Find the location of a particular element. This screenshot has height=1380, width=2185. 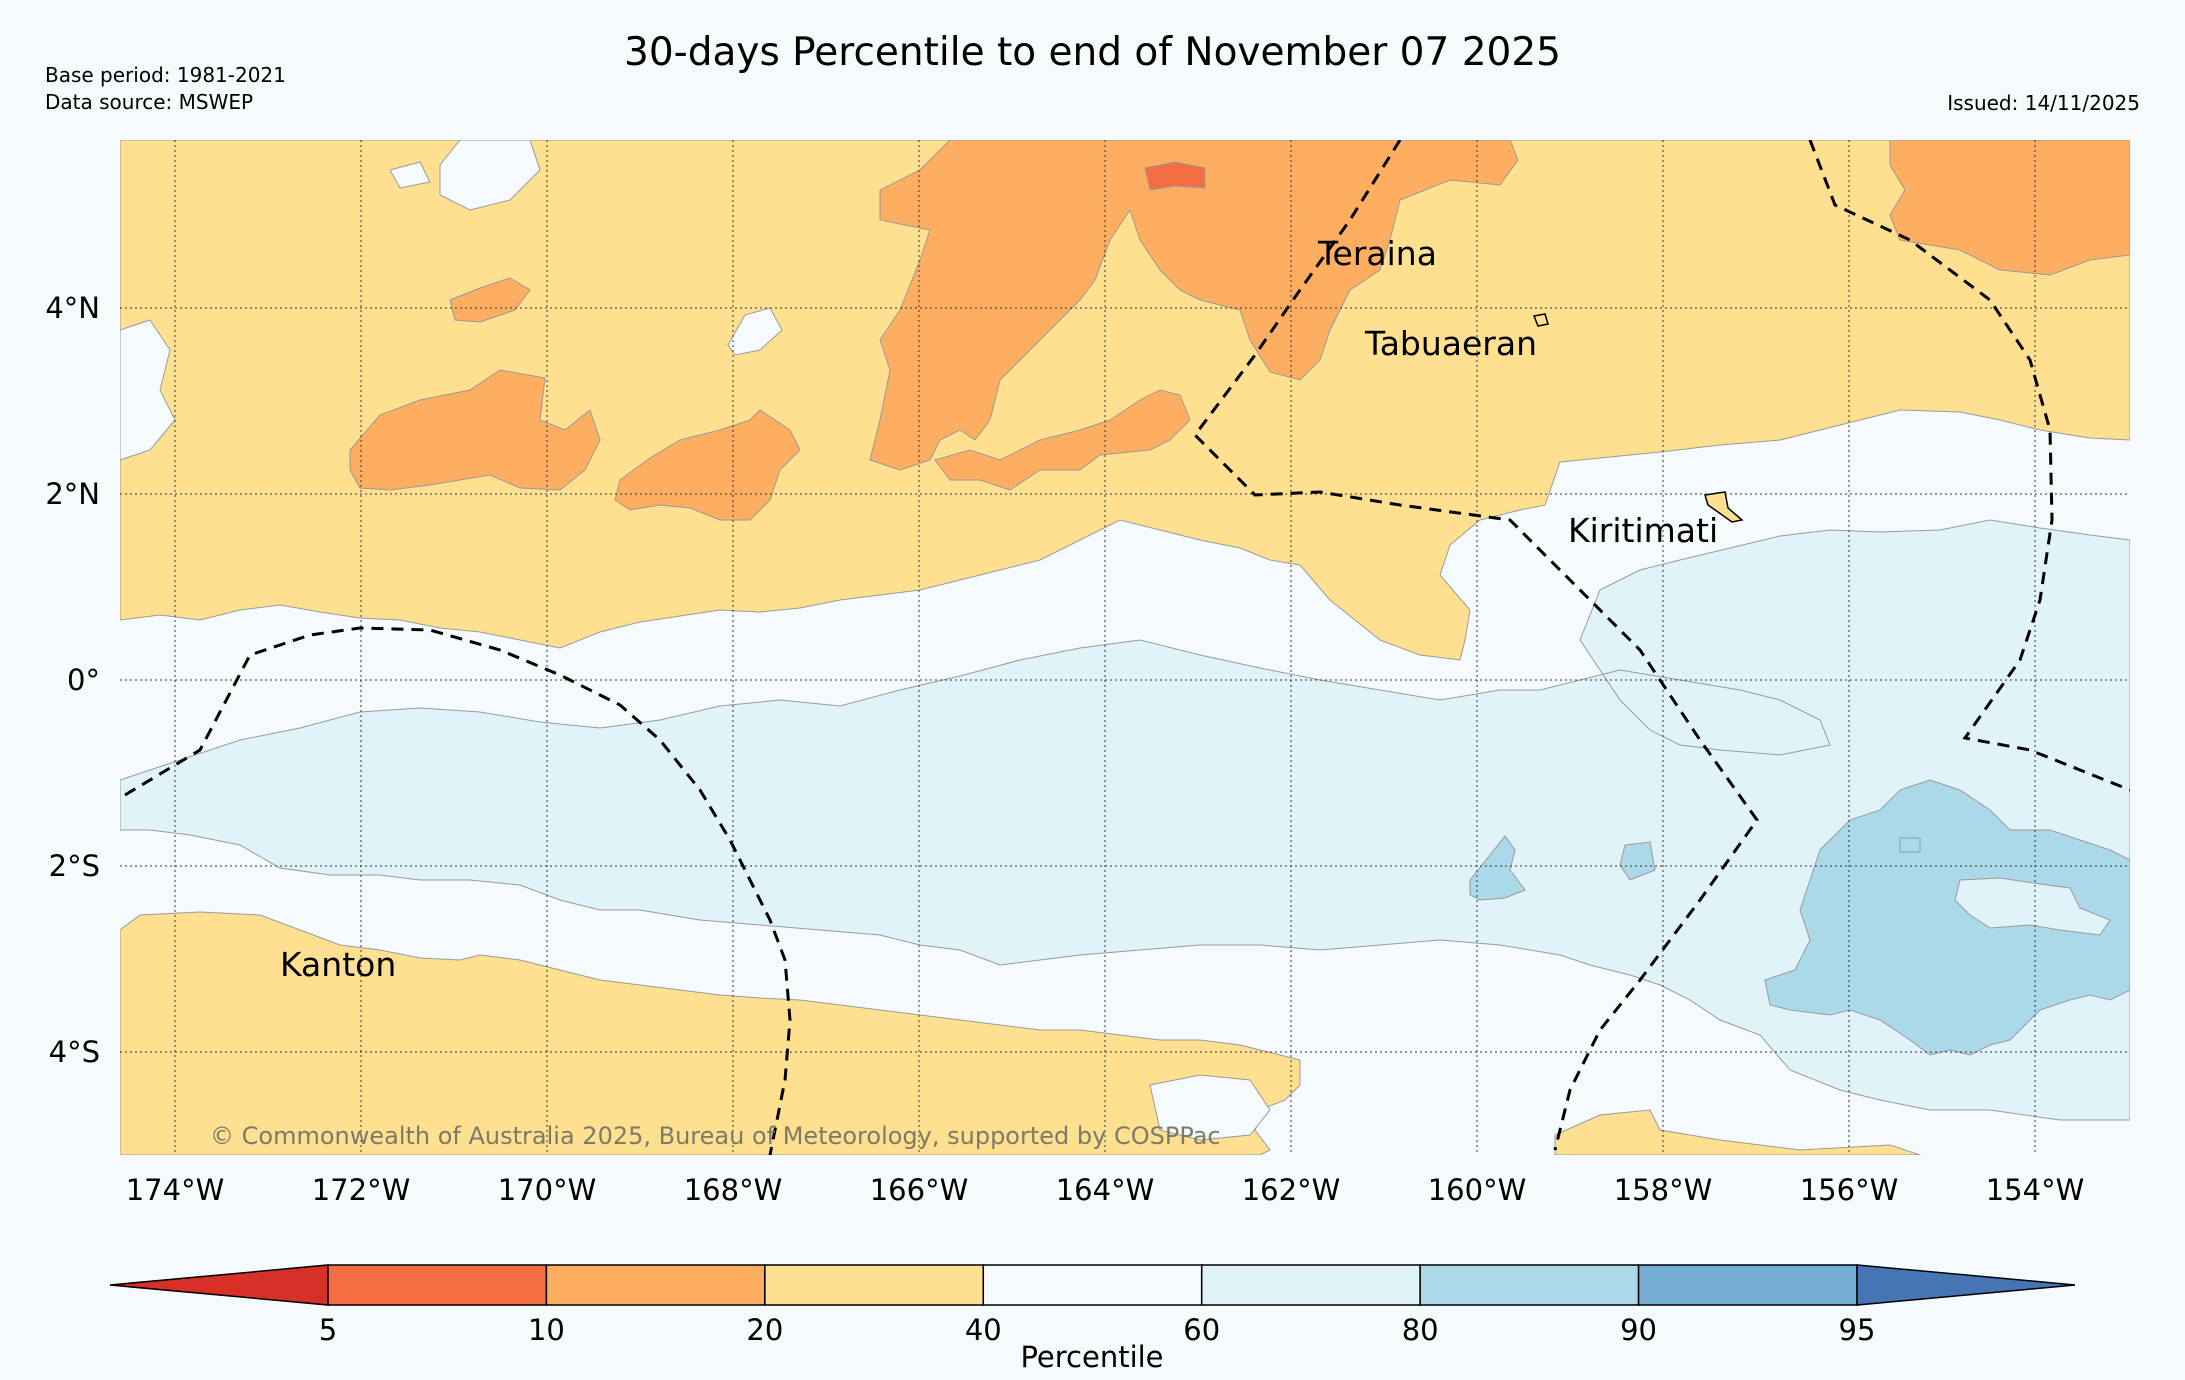

lon-label: 162°W is located at coordinates (1291, 1190).